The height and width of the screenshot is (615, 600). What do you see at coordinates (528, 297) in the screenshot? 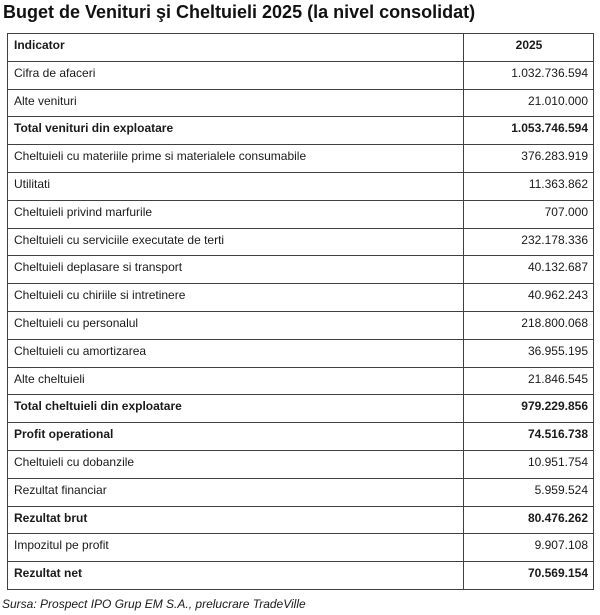
I see `value-cell: 40.962.243` at bounding box center [528, 297].